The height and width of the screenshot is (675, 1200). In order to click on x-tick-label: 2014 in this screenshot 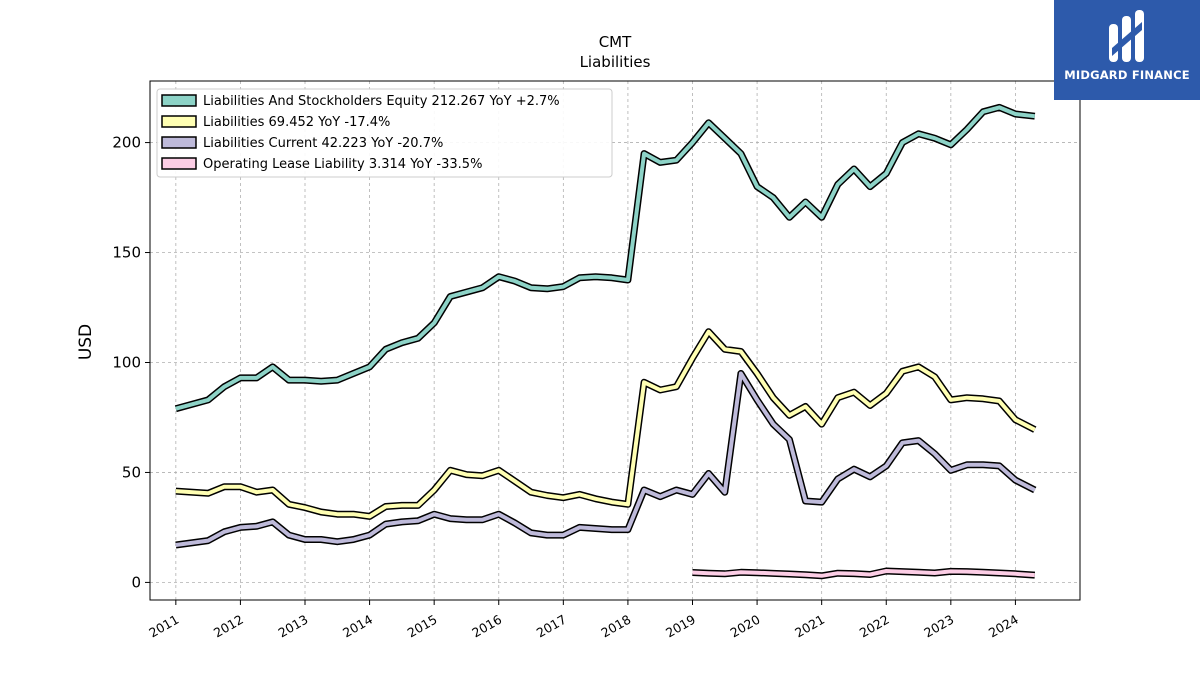, I will do `click(357, 626)`.